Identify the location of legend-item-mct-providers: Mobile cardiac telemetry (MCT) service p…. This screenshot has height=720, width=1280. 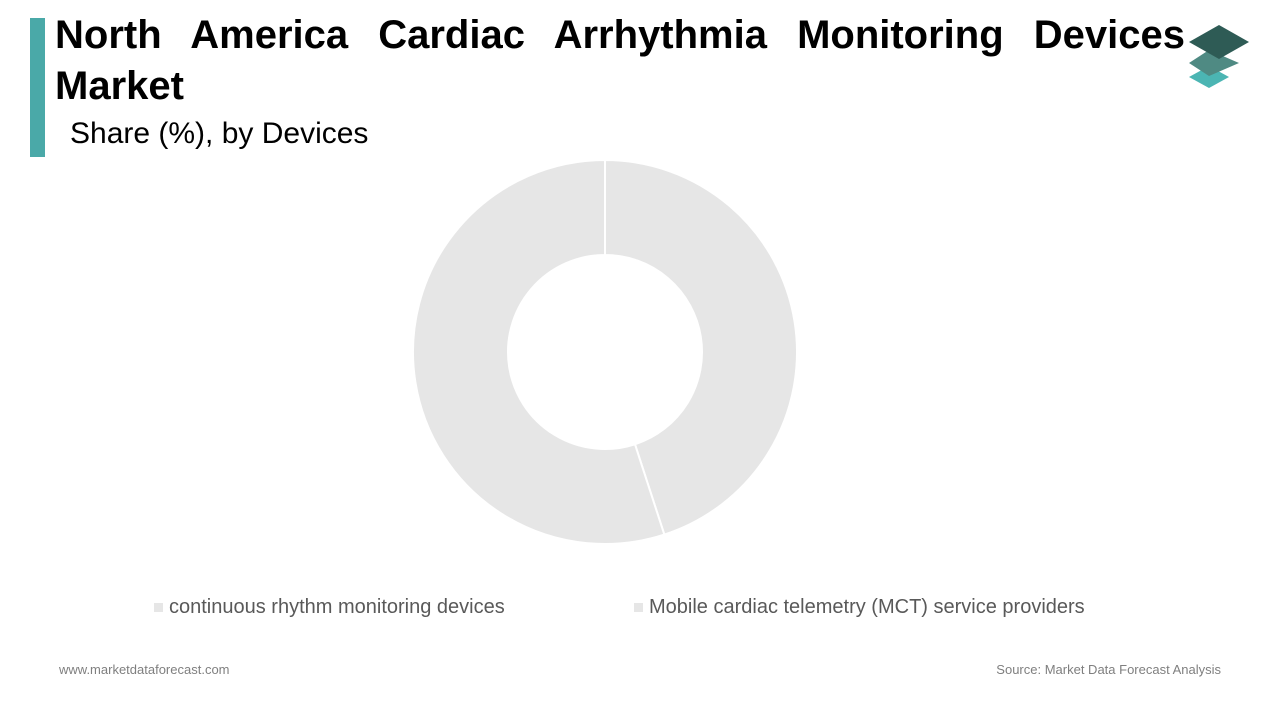
(859, 607).